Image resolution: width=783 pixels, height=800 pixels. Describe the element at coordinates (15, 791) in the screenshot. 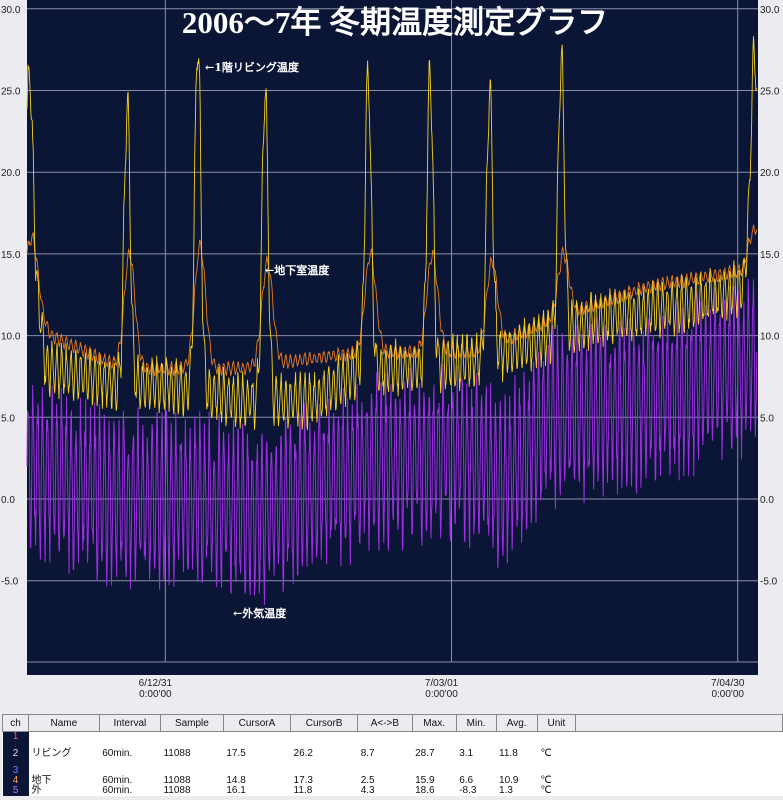

I see `channel-number: 5` at that location.